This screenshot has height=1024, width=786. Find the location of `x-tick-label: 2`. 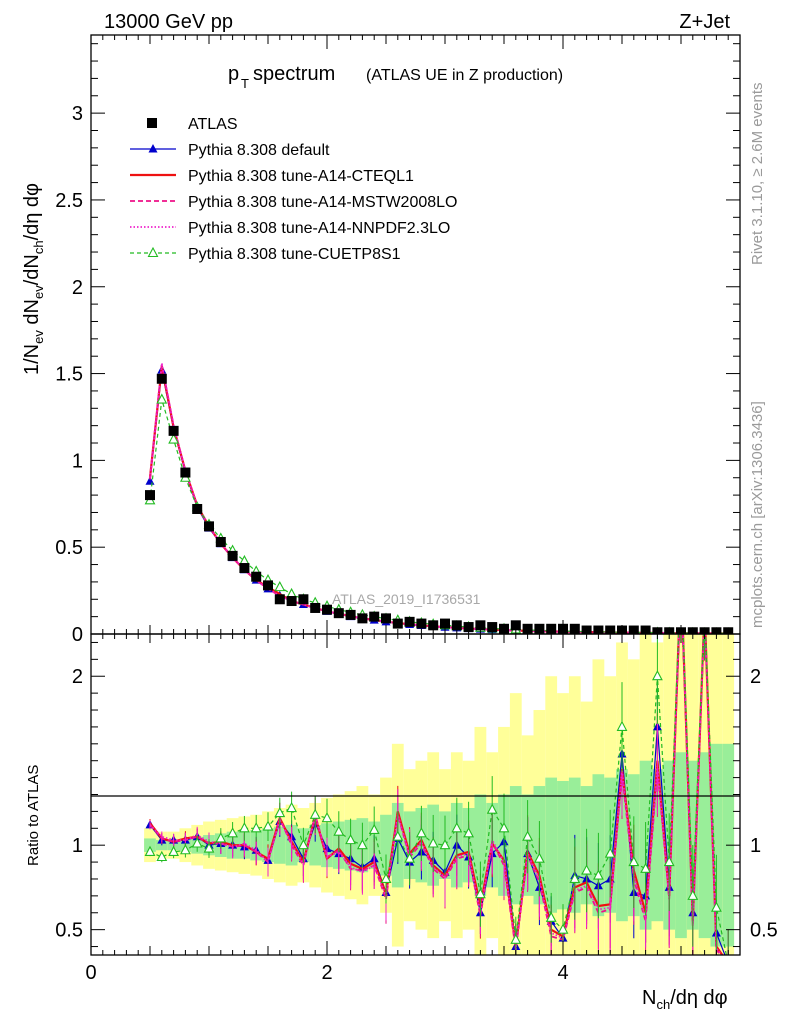

x-tick-label: 2 is located at coordinates (326, 973).